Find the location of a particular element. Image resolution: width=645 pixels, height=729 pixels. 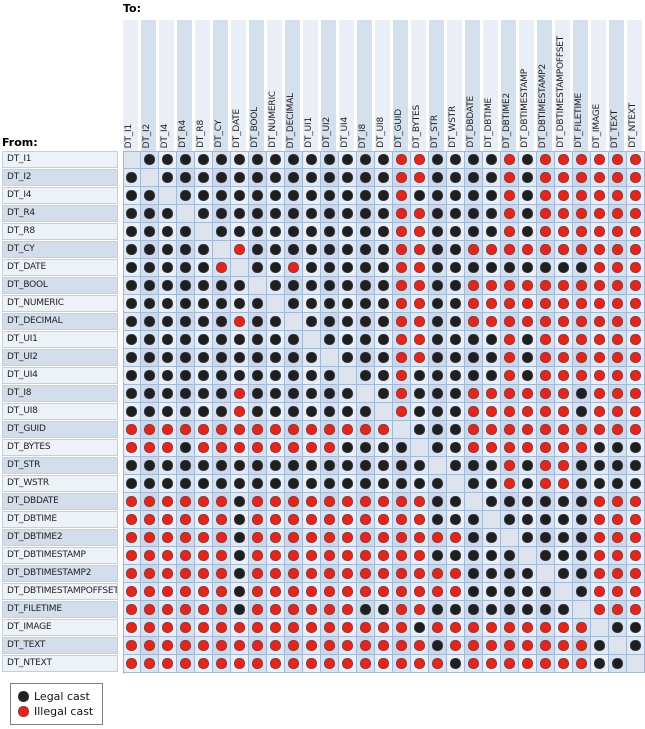

cell-DT_R4-to-DT_DBTIMESTAMP is located at coordinates (528, 214).